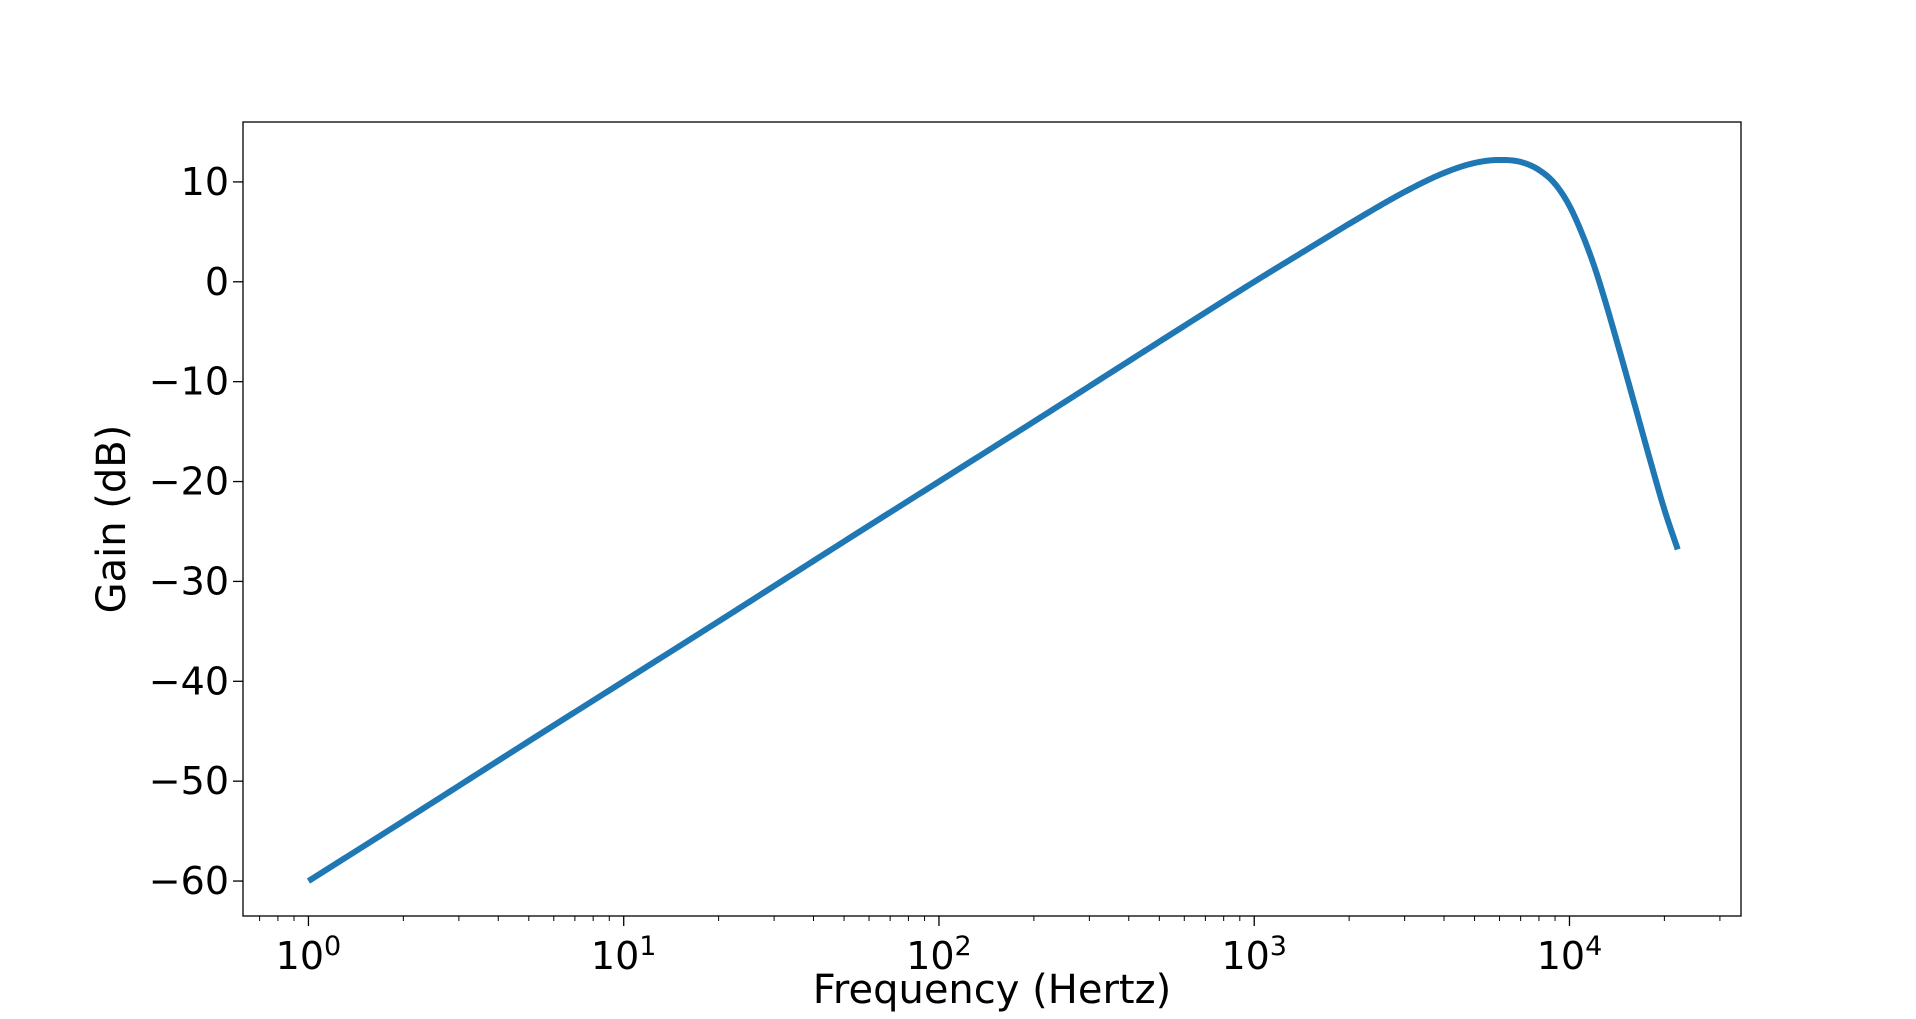 This screenshot has height=1019, width=1916. Describe the element at coordinates (189, 482) in the screenshot. I see `y-tick-label: −20` at that location.